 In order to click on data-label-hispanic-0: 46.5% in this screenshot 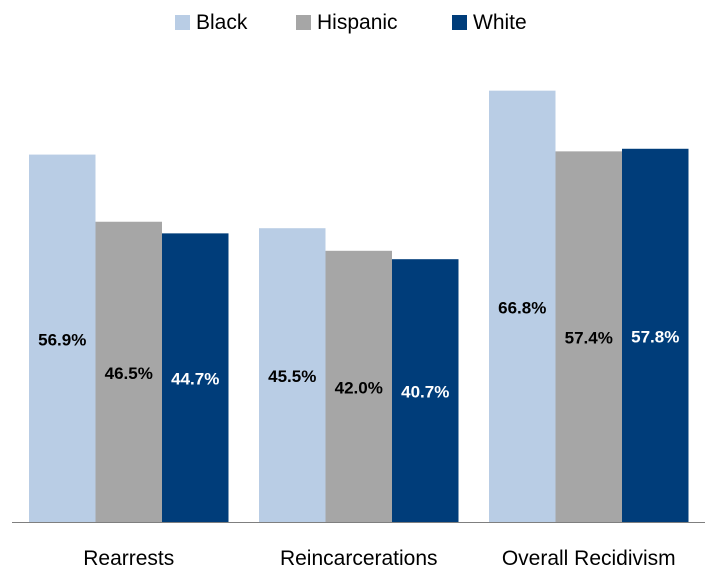, I will do `click(129, 373)`.